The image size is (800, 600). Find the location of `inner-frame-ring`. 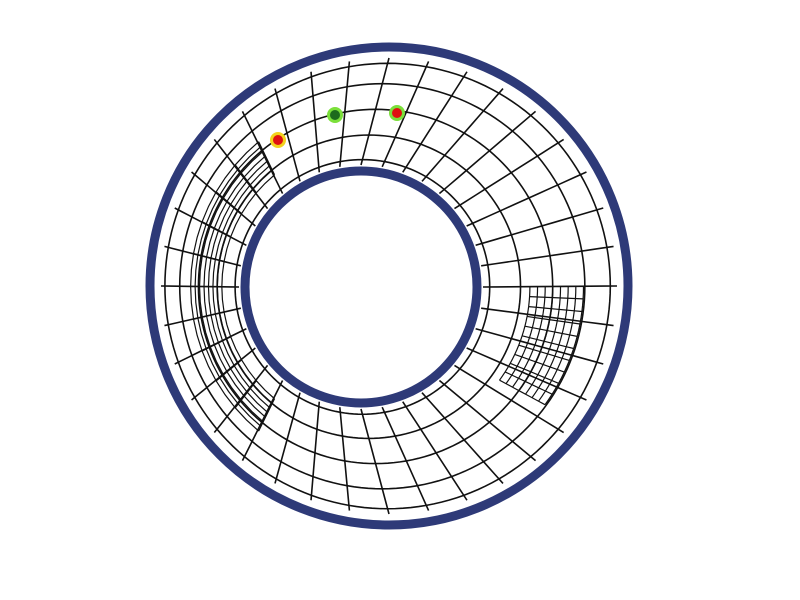

inner-frame-ring is located at coordinates (361, 287).